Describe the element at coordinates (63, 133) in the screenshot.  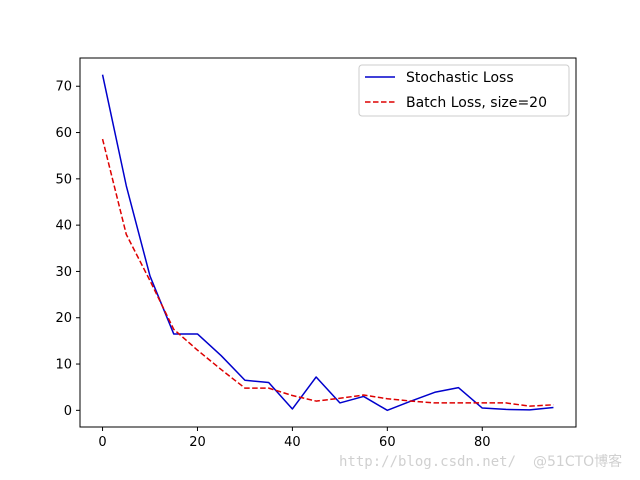
I see `y-tick-label: 60` at that location.